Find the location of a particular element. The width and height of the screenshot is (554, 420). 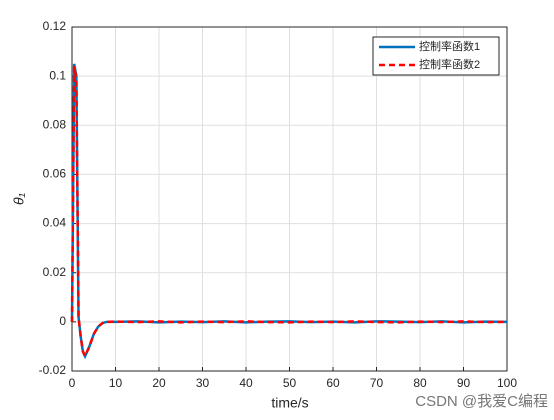

x-tick-label: 90 is located at coordinates (464, 383).